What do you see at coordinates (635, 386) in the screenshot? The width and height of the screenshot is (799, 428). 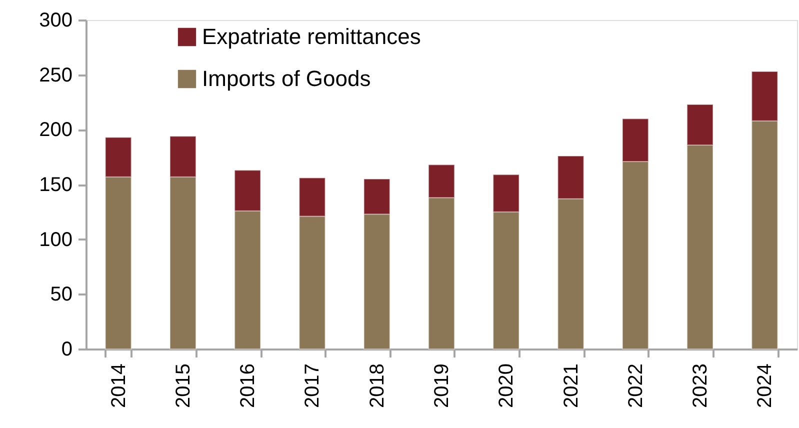 I see `x-tick-label: 2022` at bounding box center [635, 386].